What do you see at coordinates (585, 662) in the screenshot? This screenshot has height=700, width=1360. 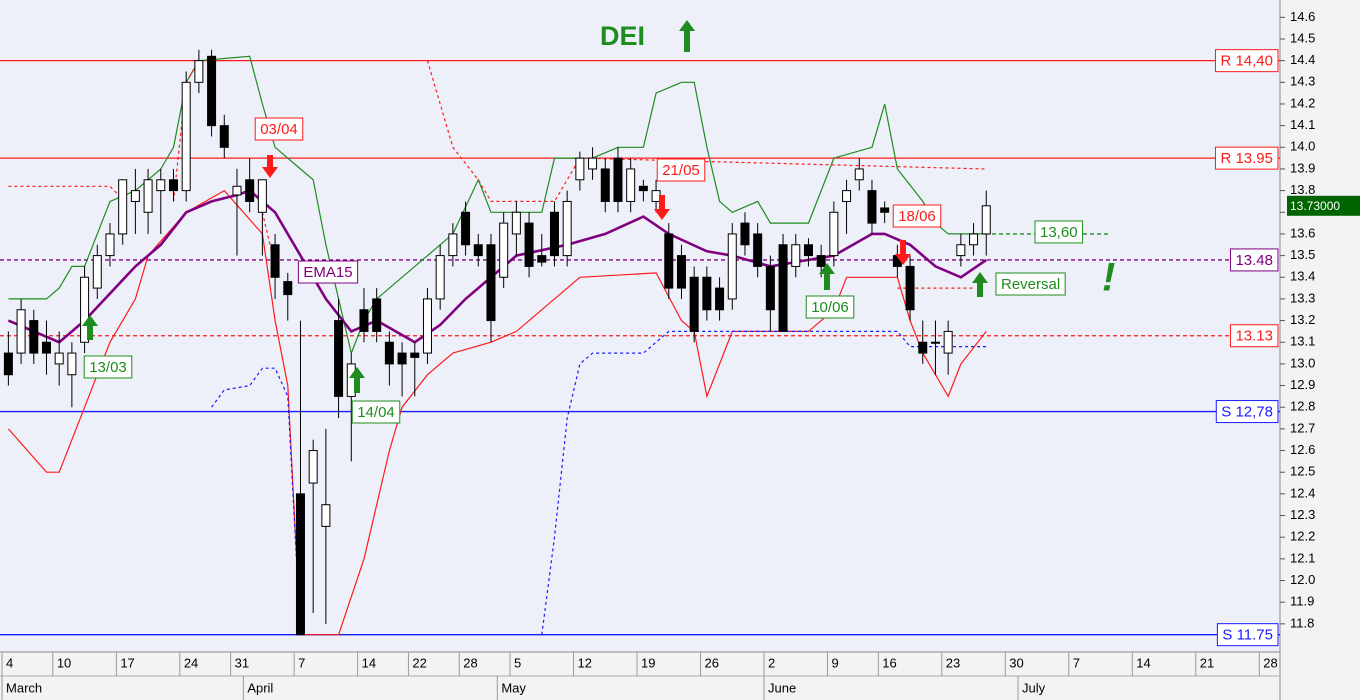 I see `x-tick-label: 12` at bounding box center [585, 662].